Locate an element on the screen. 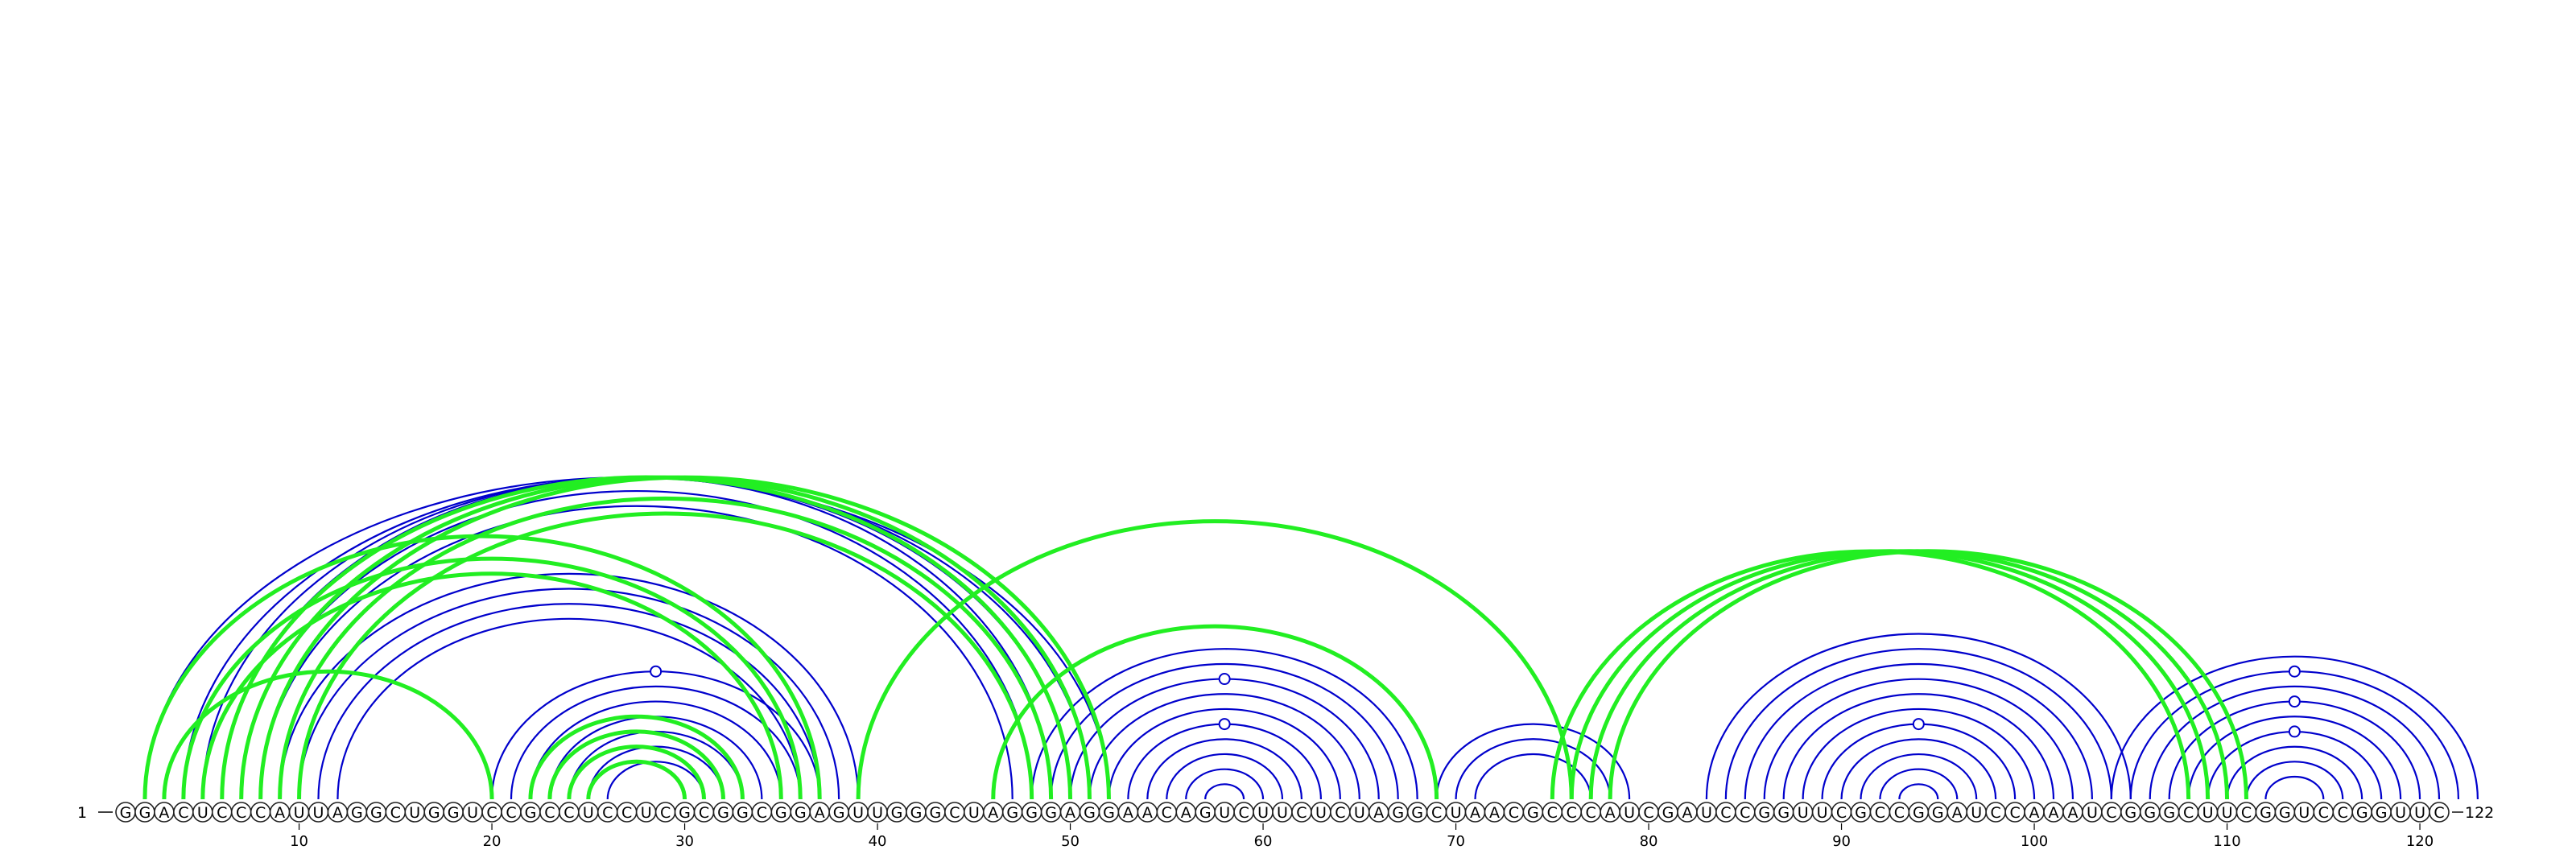  axis-tick-label: 110 is located at coordinates (2226, 841).